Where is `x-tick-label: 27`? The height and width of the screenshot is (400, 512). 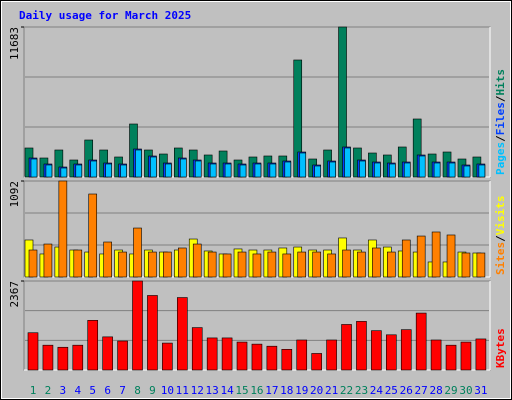 x-tick-label: 27 is located at coordinates (421, 390).